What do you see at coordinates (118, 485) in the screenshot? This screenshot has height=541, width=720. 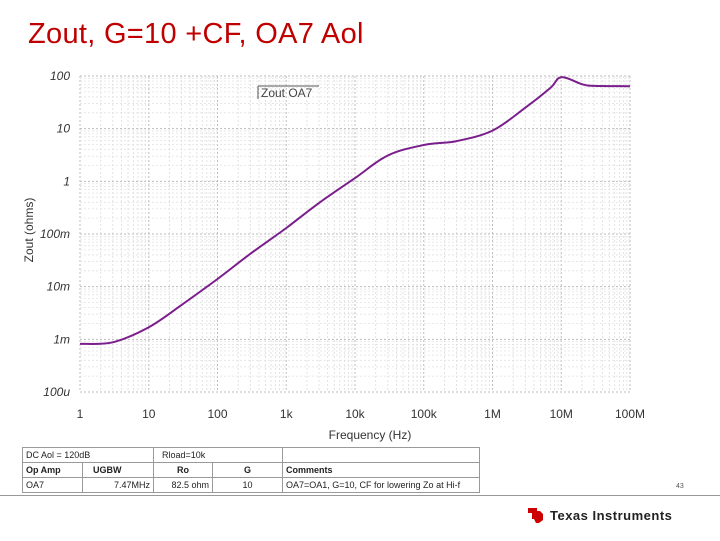 I see `table-cell: 7.47MHz` at bounding box center [118, 485].